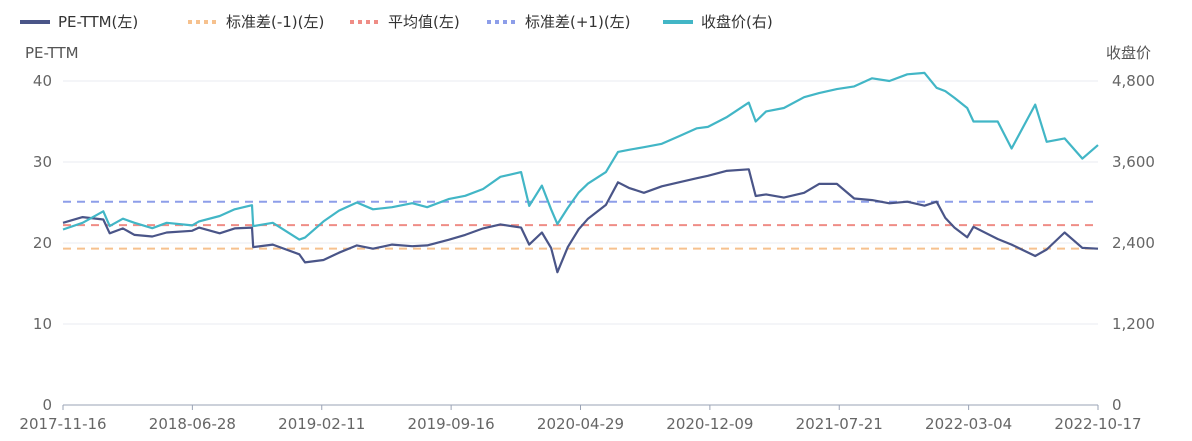 This screenshot has width=1192, height=441. I want to click on y-right-tick-label: 4,800, so click(1133, 81).